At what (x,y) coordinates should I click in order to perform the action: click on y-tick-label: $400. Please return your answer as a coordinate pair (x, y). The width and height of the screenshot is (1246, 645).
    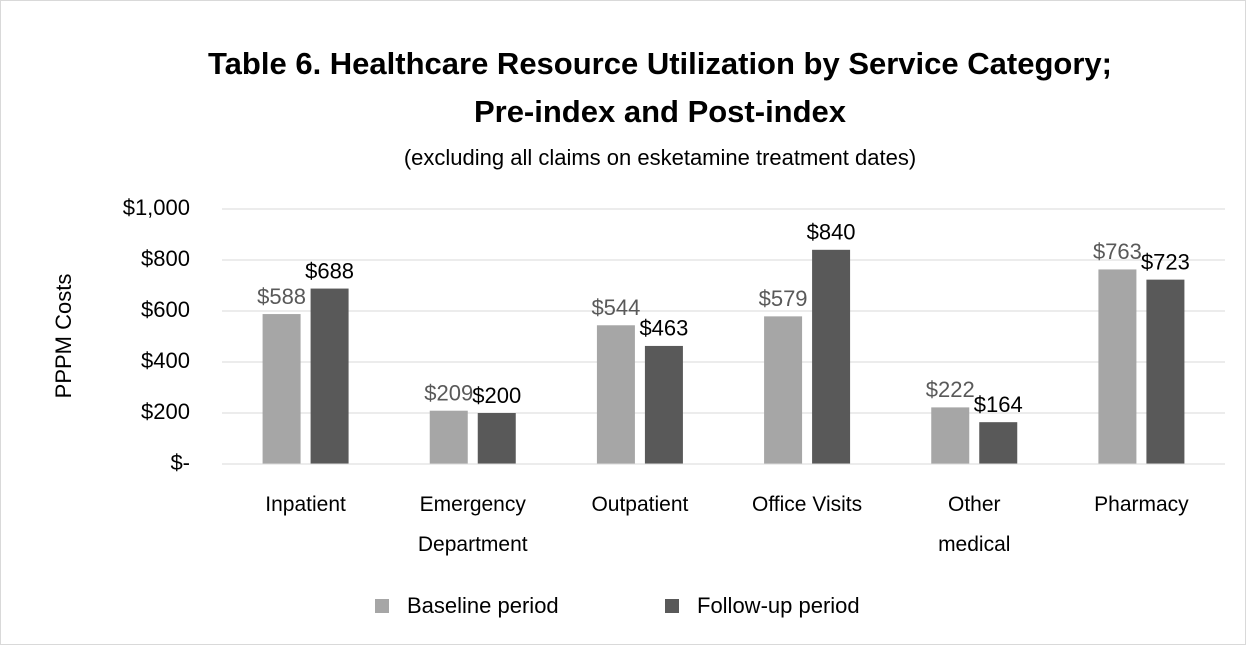
    Looking at the image, I should click on (165, 360).